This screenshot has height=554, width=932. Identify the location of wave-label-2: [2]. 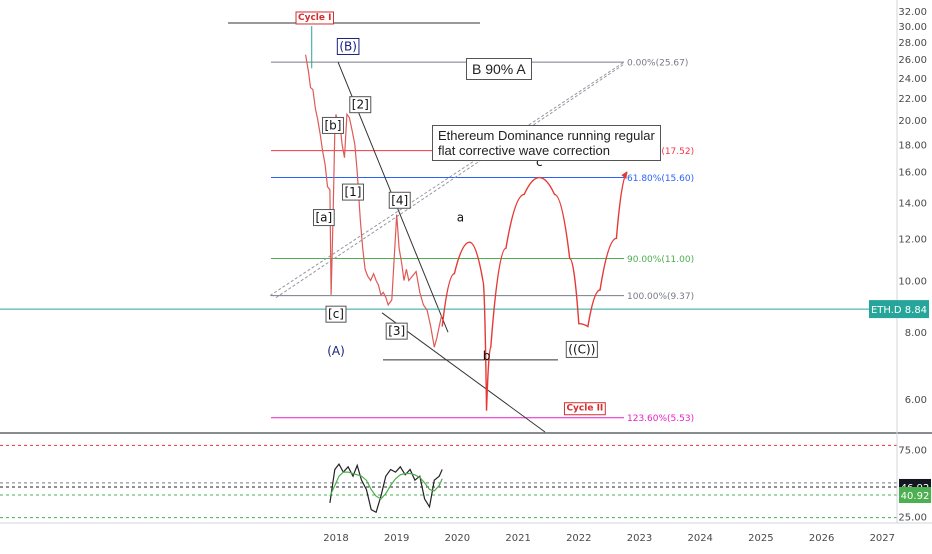
(360, 105).